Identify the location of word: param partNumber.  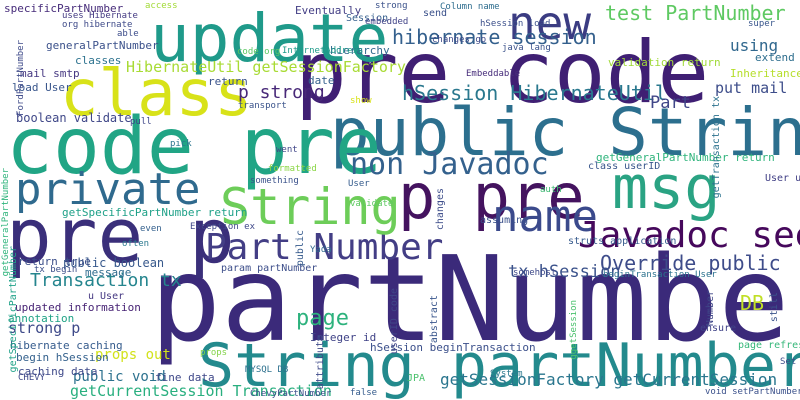
(269, 268).